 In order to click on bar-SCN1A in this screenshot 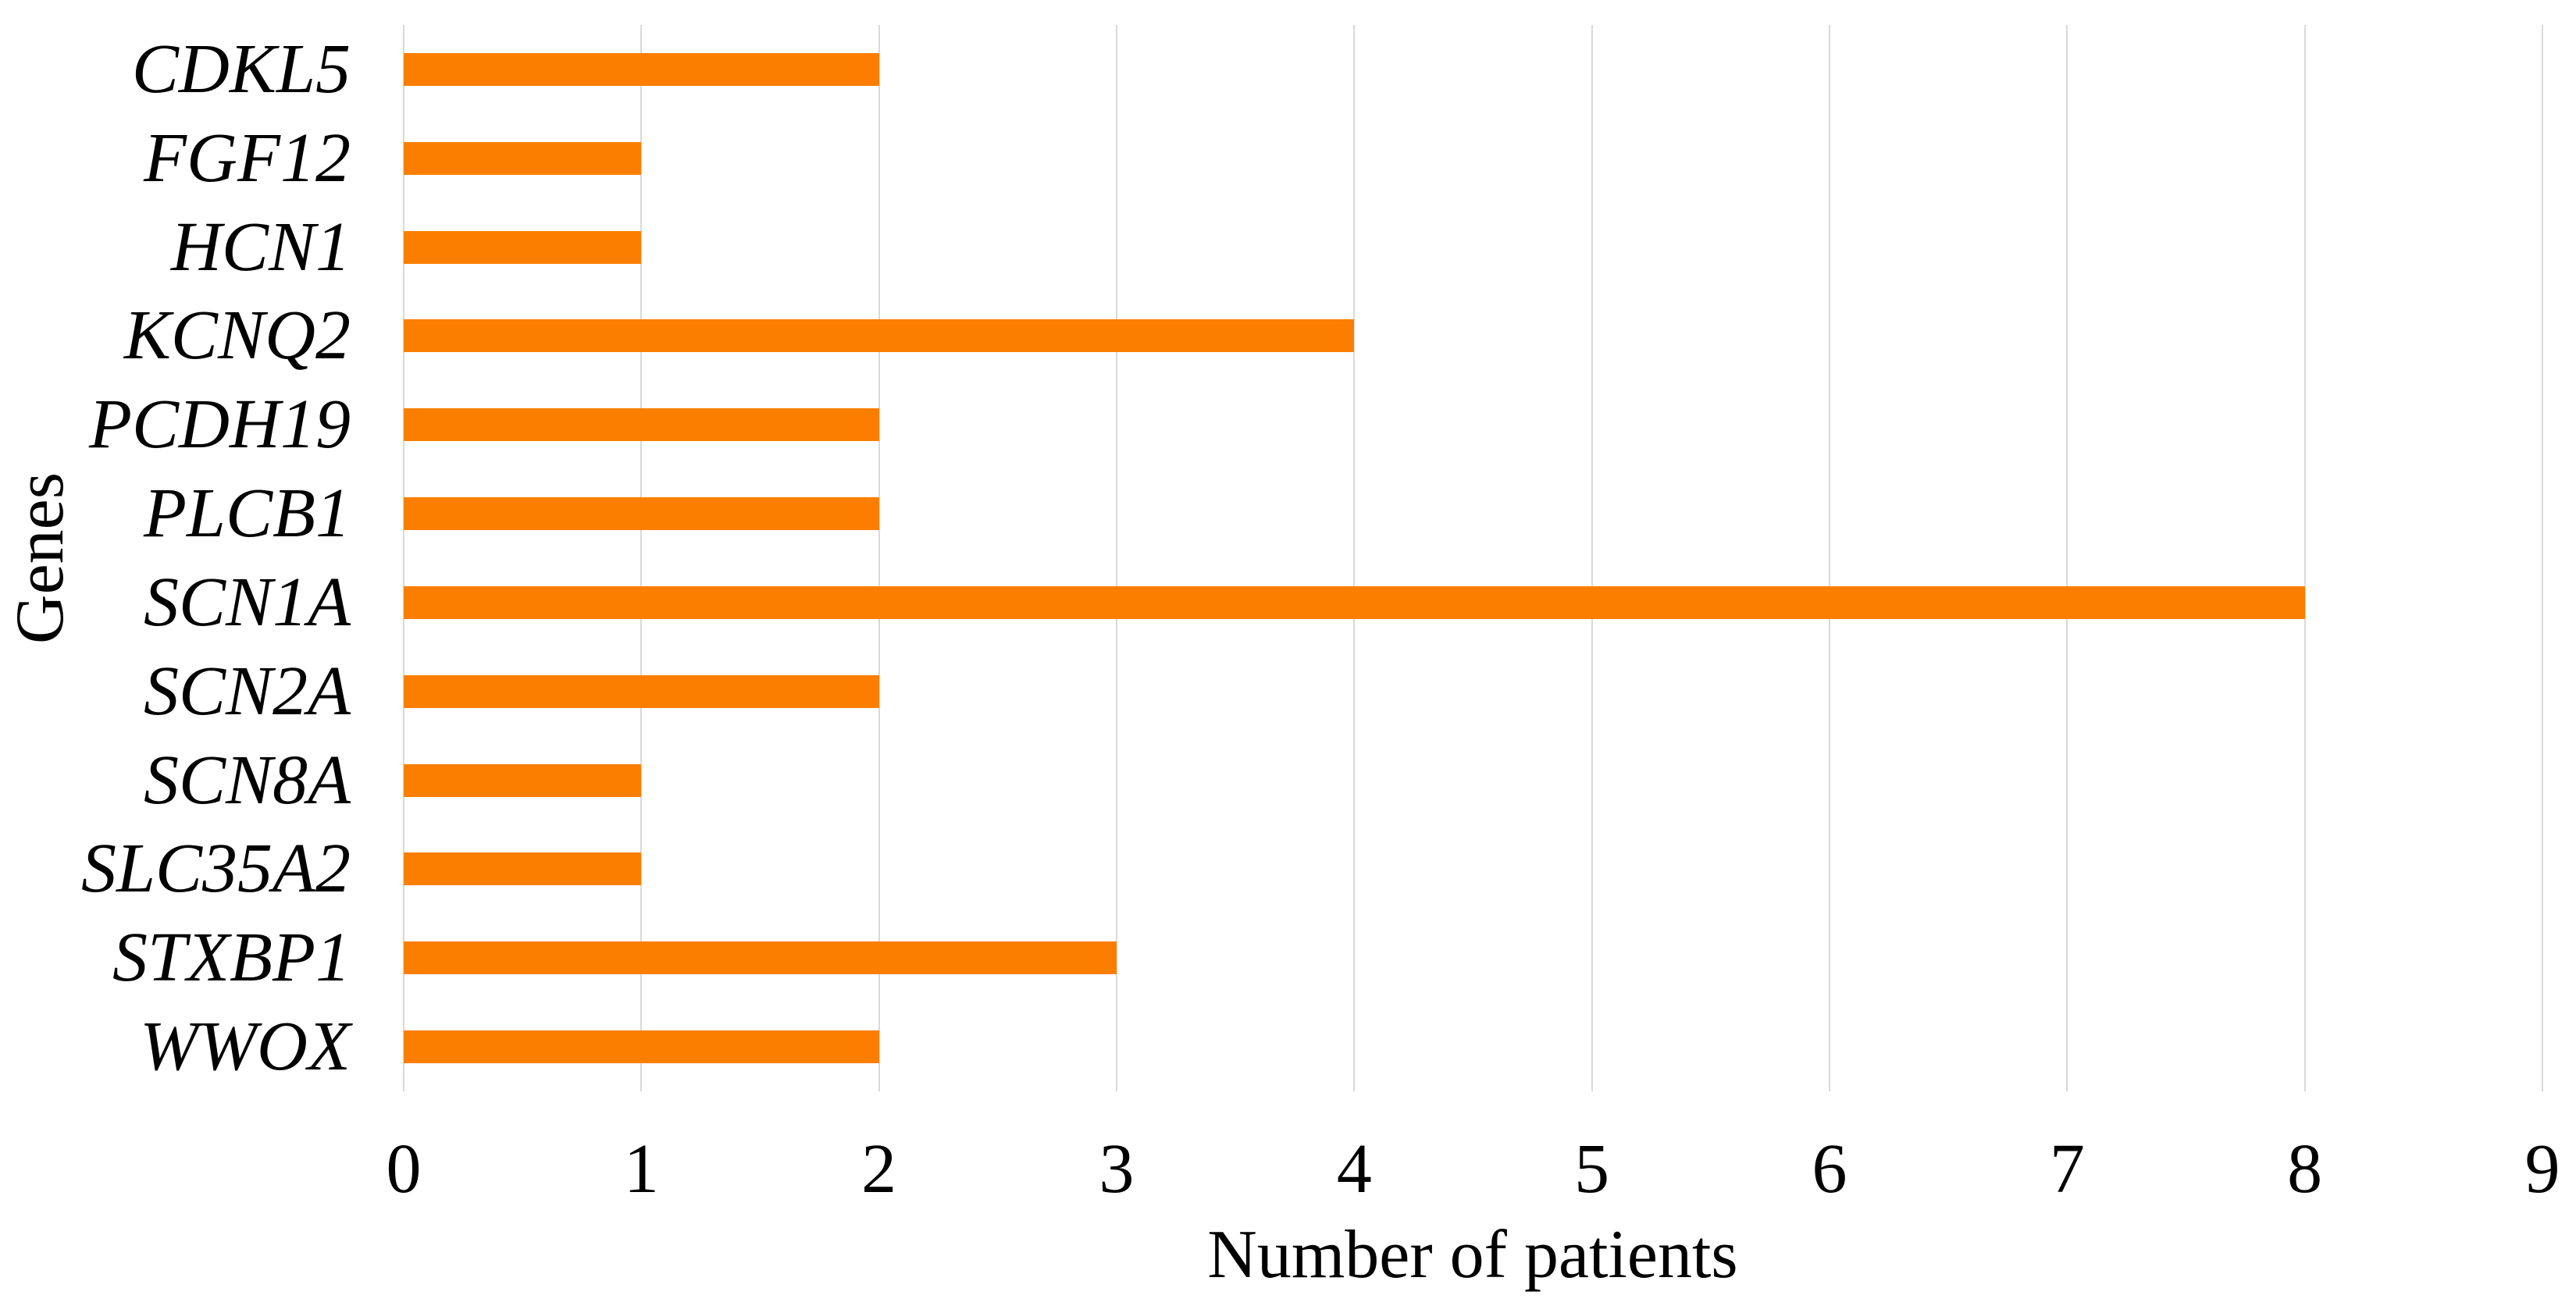, I will do `click(1355, 602)`.